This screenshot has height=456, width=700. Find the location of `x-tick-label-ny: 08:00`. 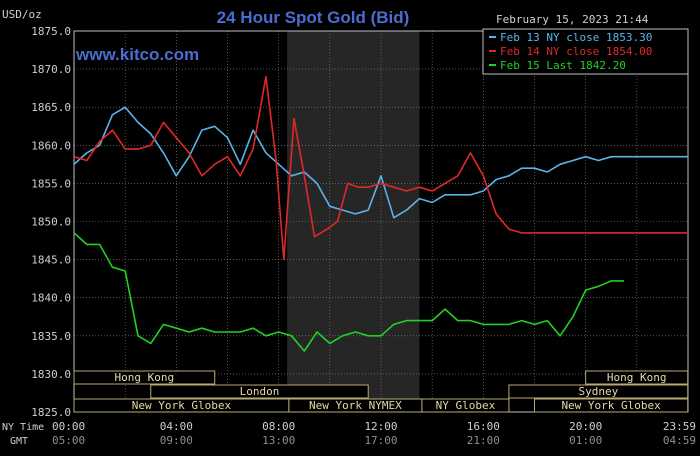

x-tick-label-ny: 08:00 is located at coordinates (278, 426).